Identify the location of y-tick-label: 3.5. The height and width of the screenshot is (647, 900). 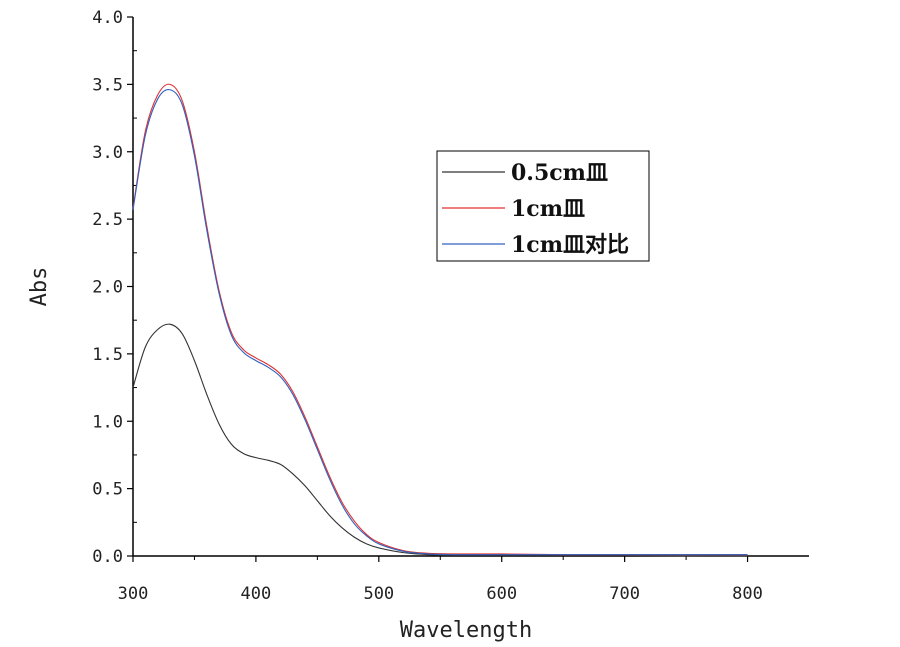
(107, 85).